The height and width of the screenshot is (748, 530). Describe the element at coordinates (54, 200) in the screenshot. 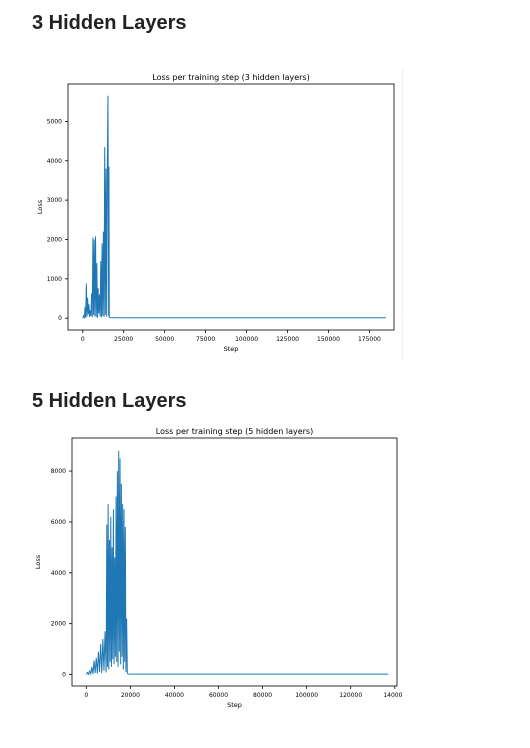

I see `y-tick-label: 3000` at that location.